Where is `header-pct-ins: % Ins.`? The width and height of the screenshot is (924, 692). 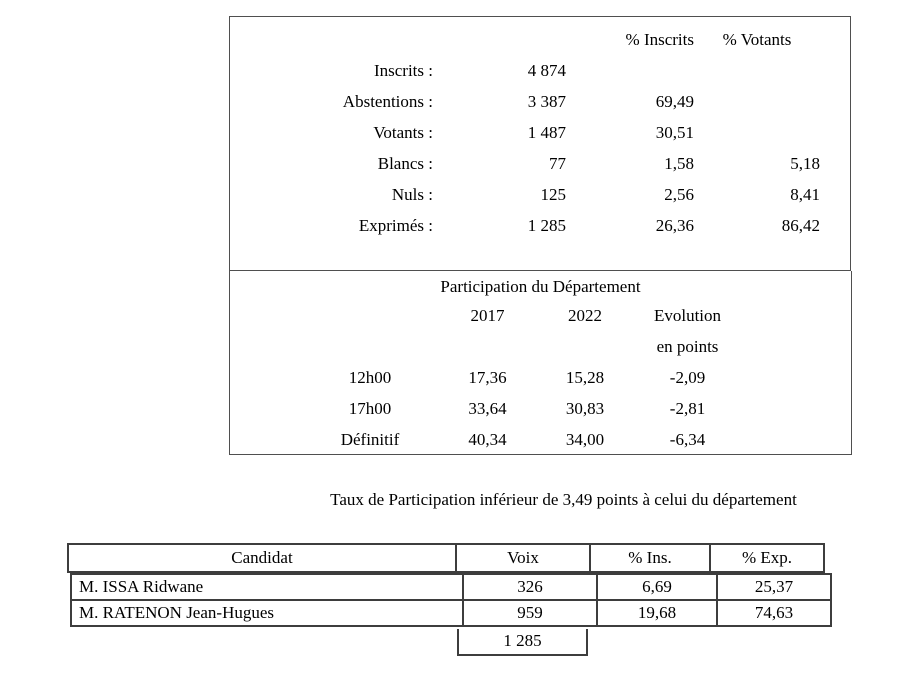 header-pct-ins: % Ins. is located at coordinates (650, 558).